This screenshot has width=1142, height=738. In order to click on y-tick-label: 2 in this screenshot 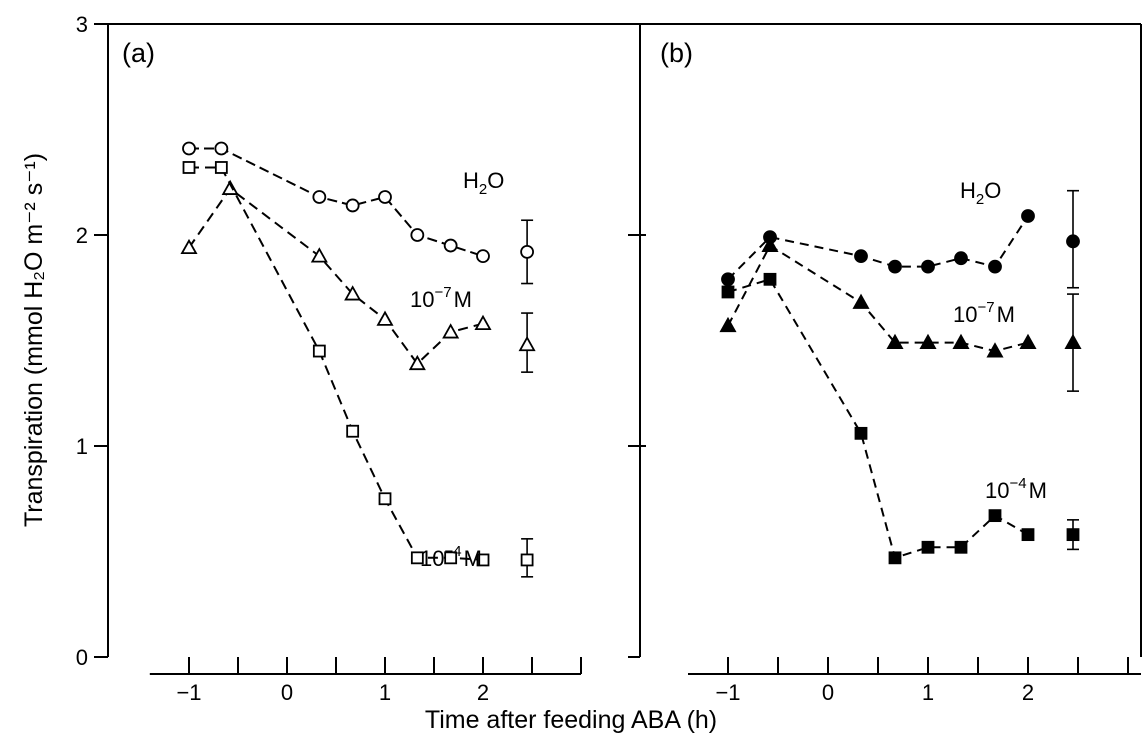, I will do `click(82, 235)`.